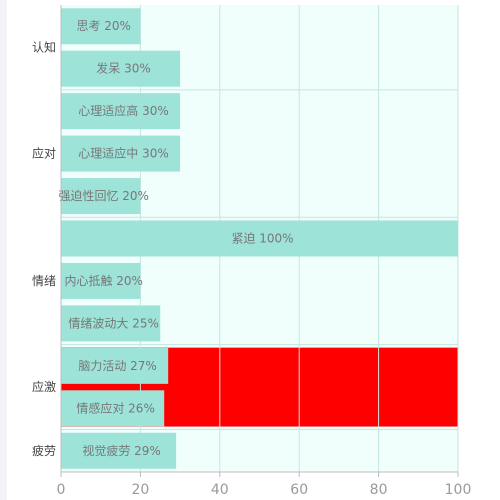 The height and width of the screenshot is (500, 500). I want to click on bar-label: 内心抵触 20%, so click(103, 281).